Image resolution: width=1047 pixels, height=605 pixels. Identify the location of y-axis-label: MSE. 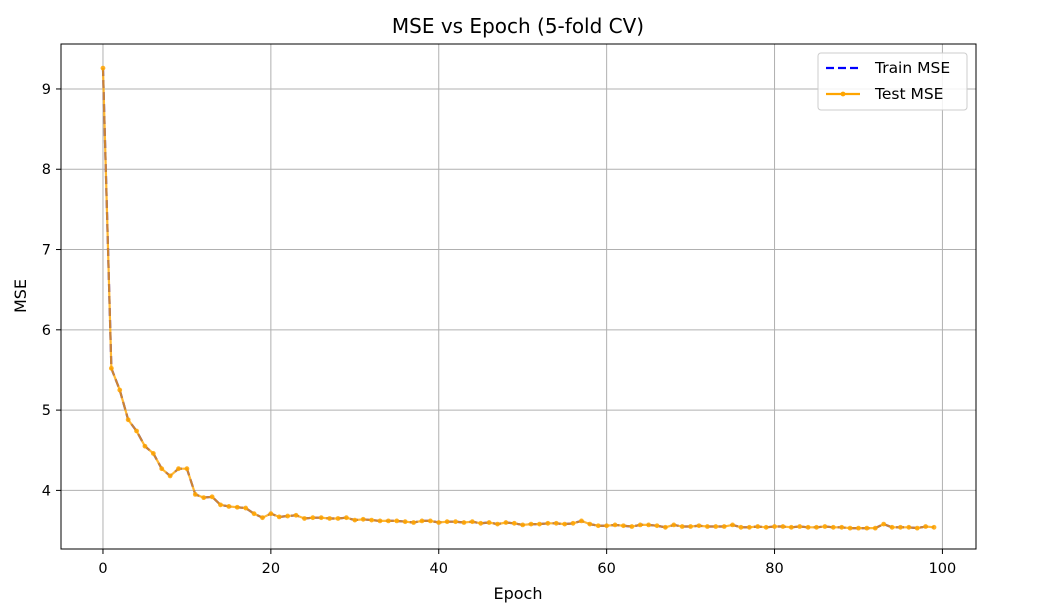
(20, 296).